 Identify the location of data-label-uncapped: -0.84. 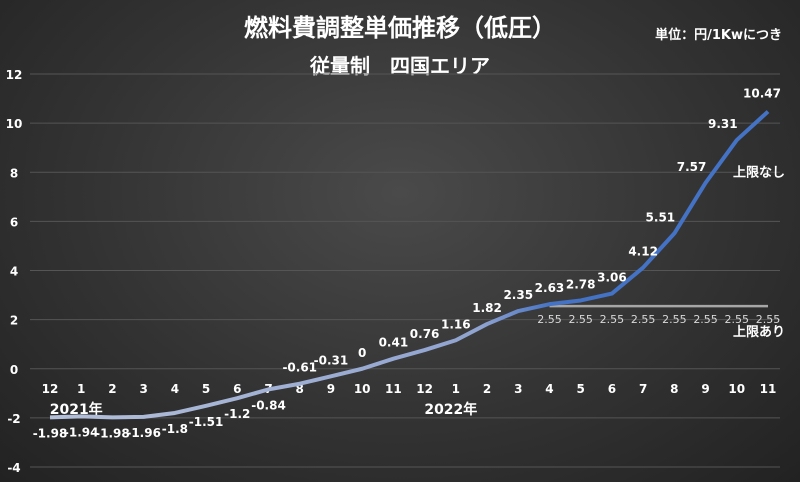
(268, 405).